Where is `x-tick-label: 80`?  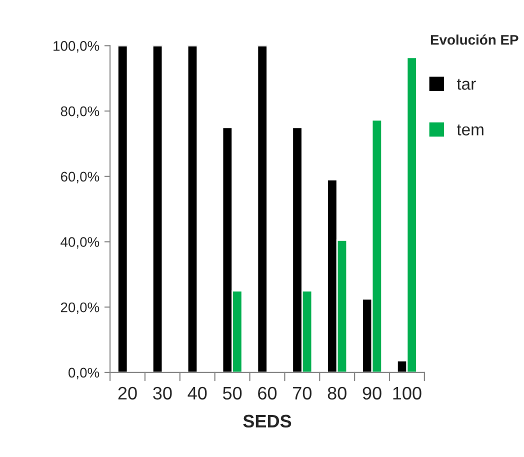
x-tick-label: 80 is located at coordinates (337, 393).